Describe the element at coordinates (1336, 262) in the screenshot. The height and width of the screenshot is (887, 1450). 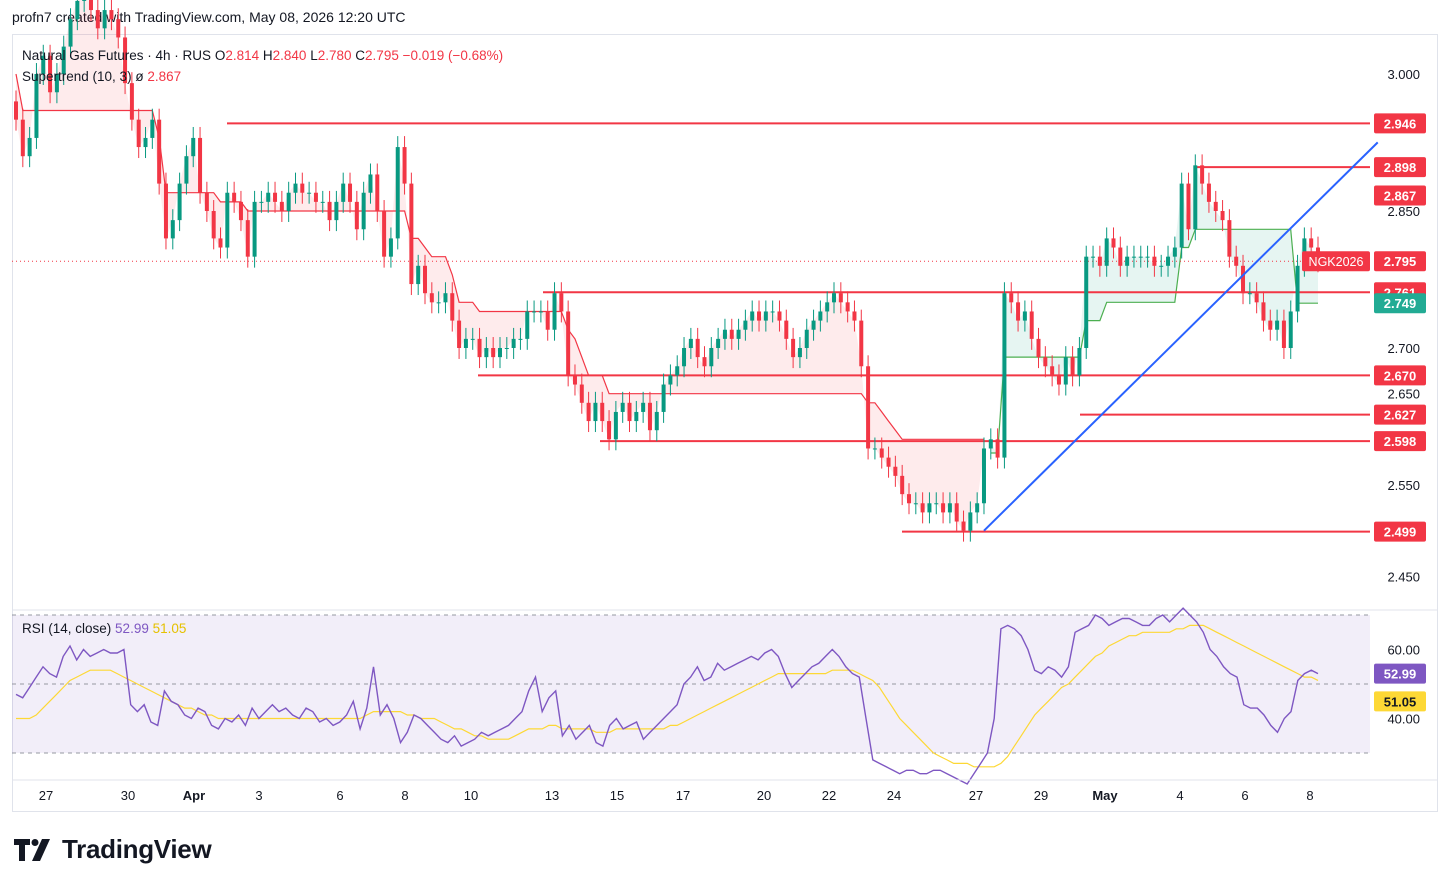
I see `symbol-badge-text: NGK2026` at that location.